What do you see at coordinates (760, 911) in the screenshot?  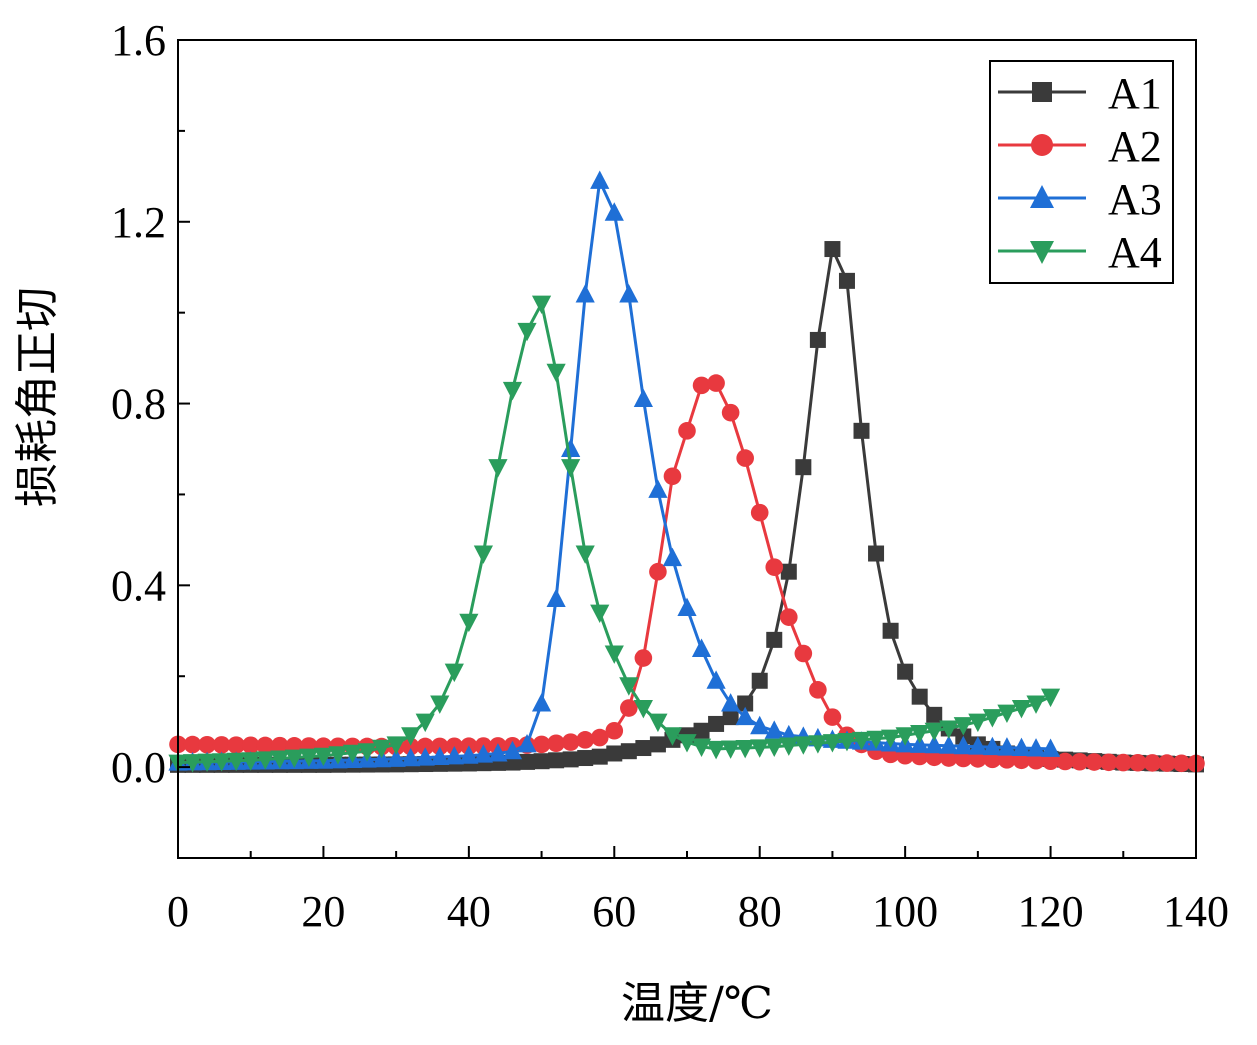 I see `x-tick-label: 80` at bounding box center [760, 911].